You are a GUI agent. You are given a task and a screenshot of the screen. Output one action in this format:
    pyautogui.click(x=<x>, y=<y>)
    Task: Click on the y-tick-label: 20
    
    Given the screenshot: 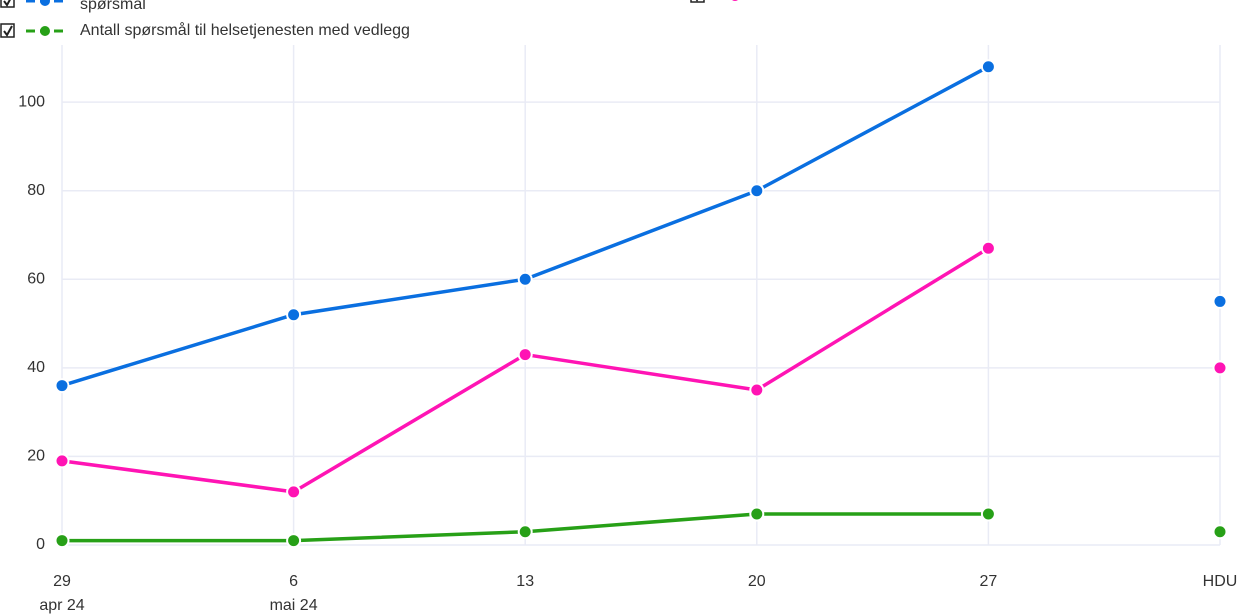 What is the action you would take?
    pyautogui.click(x=36, y=456)
    